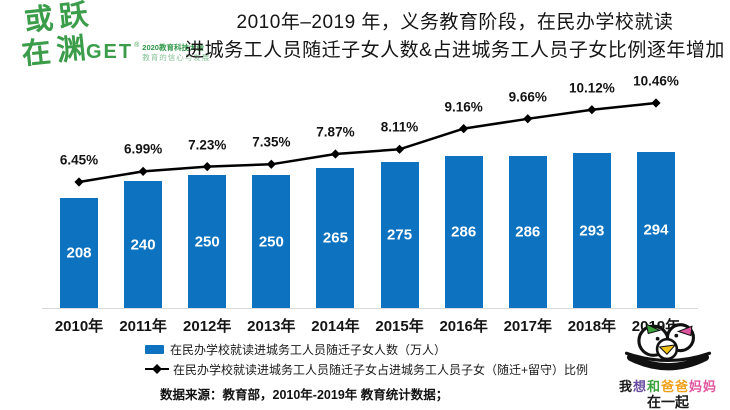 The image size is (730, 410). I want to click on legend-bar-label: 在民办学校就读进城务工人员随迁子女人数（万人）, so click(308, 349).